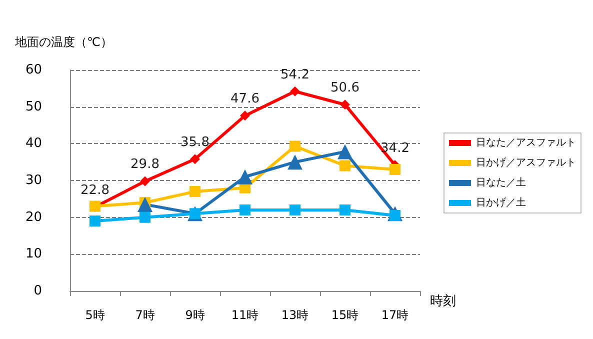 Image resolution: width=593 pixels, height=339 pixels. What do you see at coordinates (295, 74) in the screenshot?
I see `data-label: 54.2` at bounding box center [295, 74].